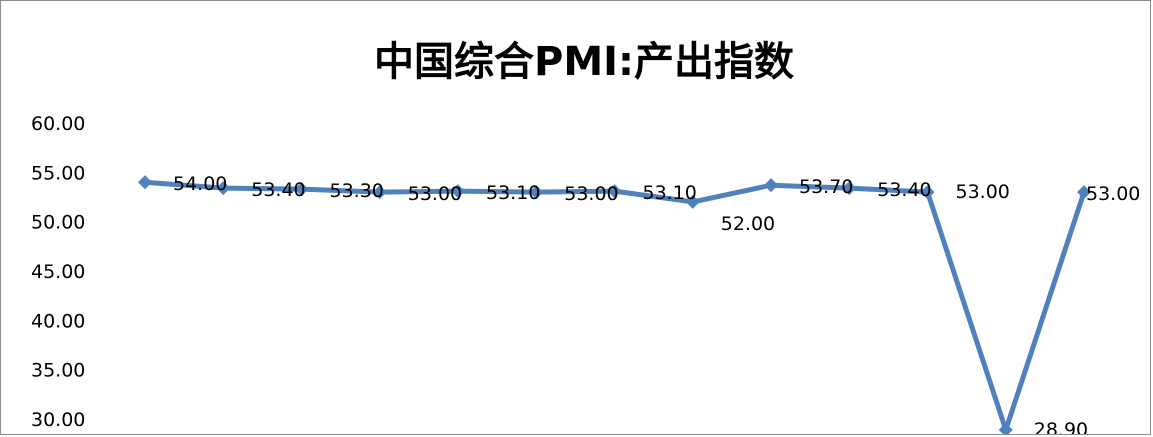  What do you see at coordinates (58, 124) in the screenshot?
I see `y-tick-label: 60.00` at bounding box center [58, 124].